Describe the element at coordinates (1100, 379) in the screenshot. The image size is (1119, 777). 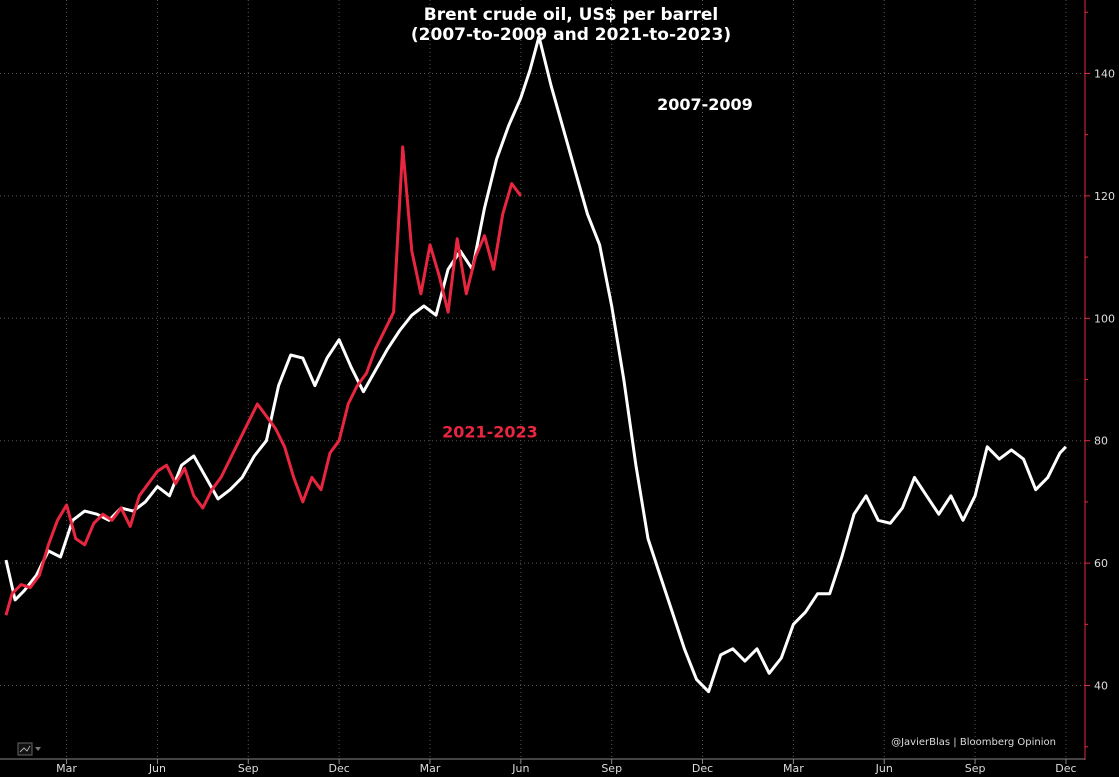
I see `y-axis-ticks: 40 60 80 100 120 140` at that location.